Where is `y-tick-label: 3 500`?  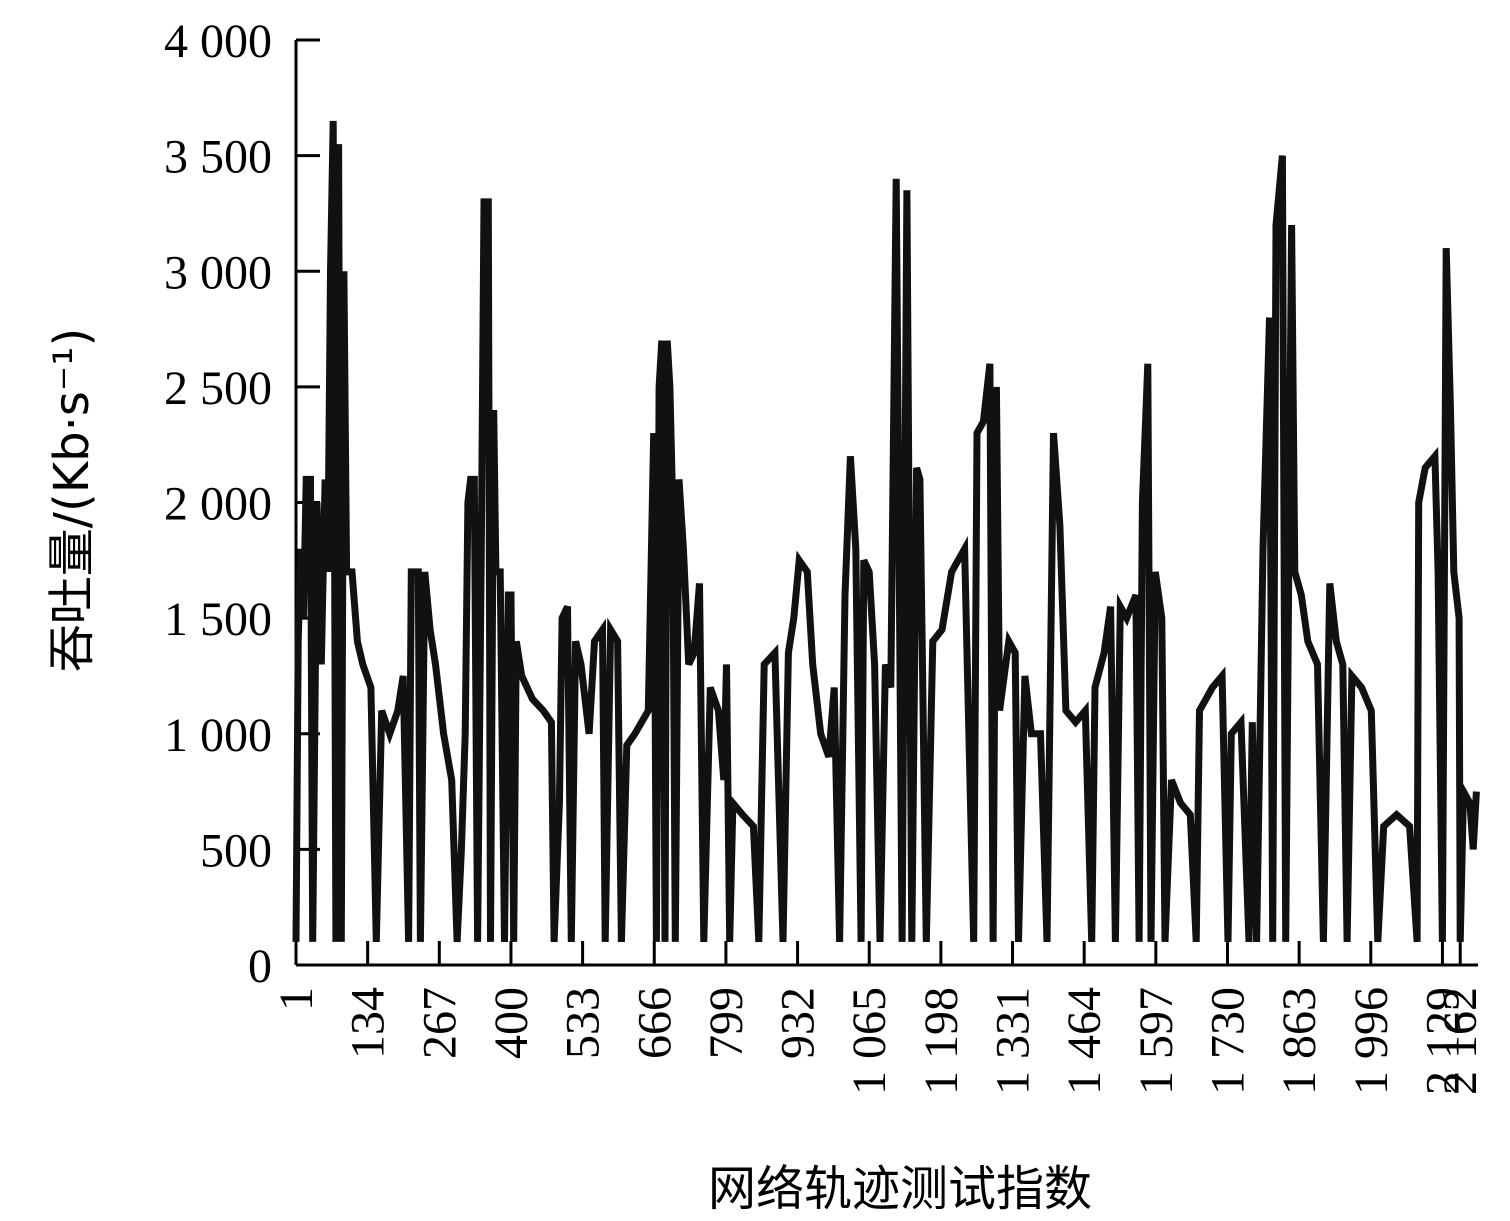
y-tick-label: 3 500 is located at coordinates (218, 157).